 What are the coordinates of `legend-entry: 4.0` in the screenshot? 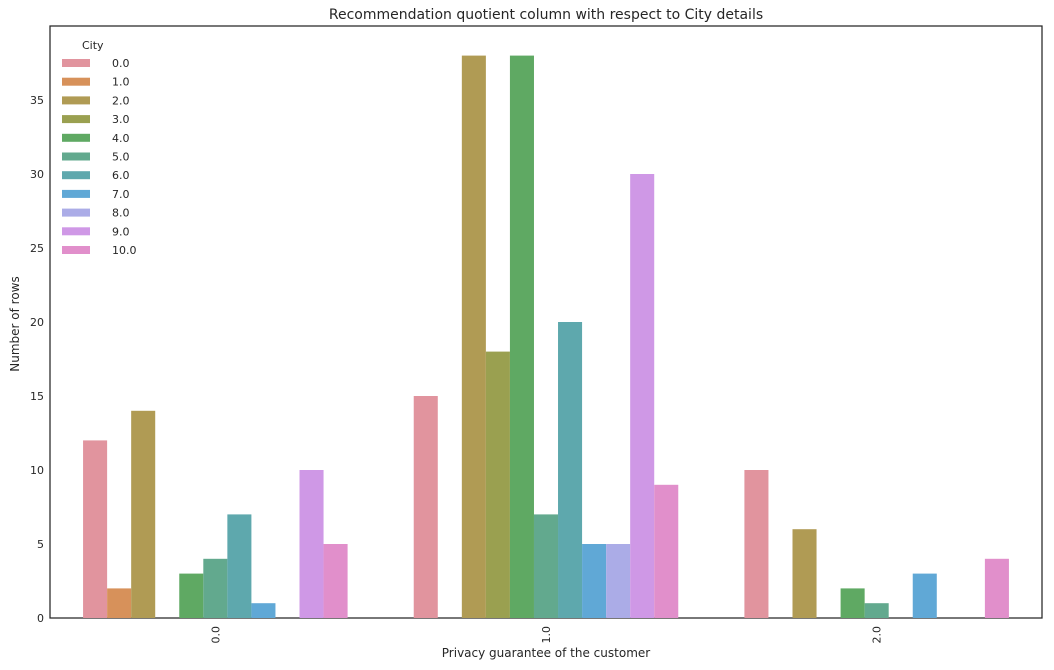 It's located at (121, 138).